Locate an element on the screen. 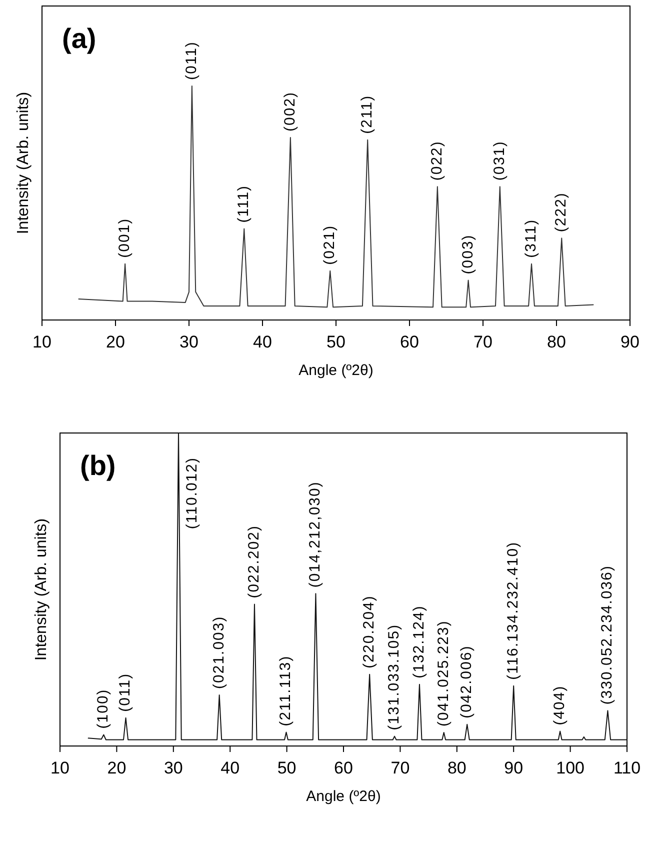  annotation: (132.124) is located at coordinates (419, 641).